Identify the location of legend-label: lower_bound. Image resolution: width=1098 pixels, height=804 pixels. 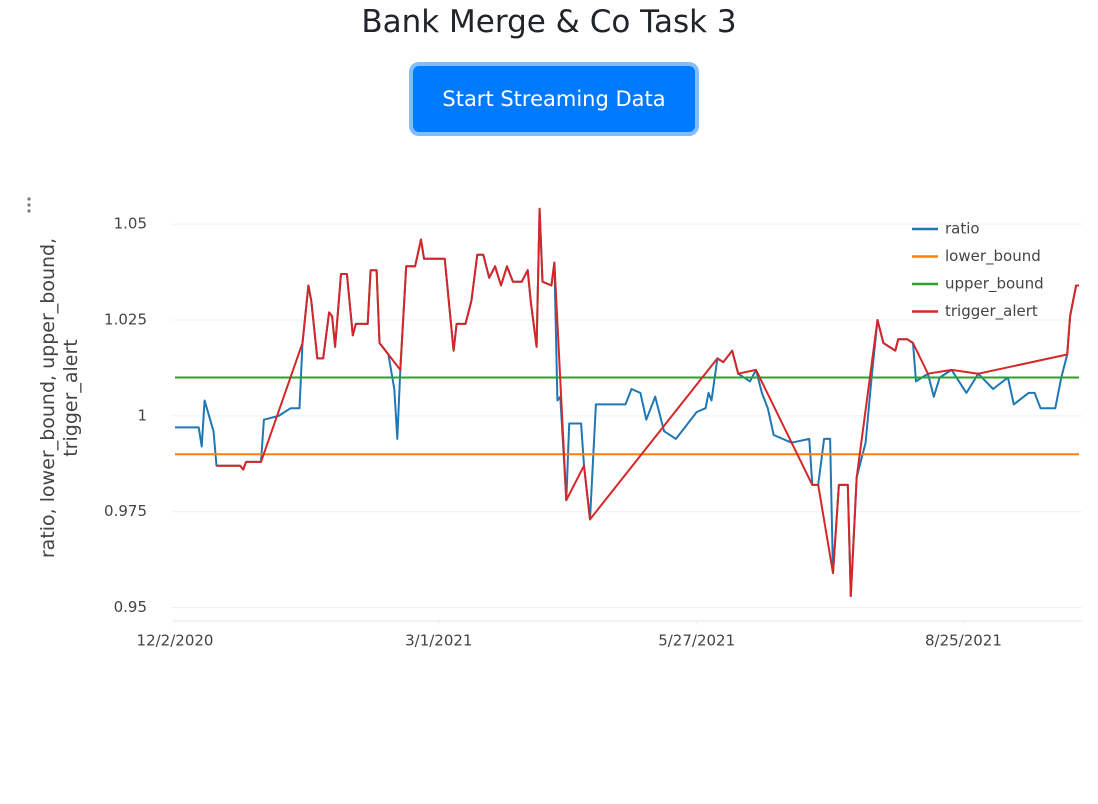
(993, 256).